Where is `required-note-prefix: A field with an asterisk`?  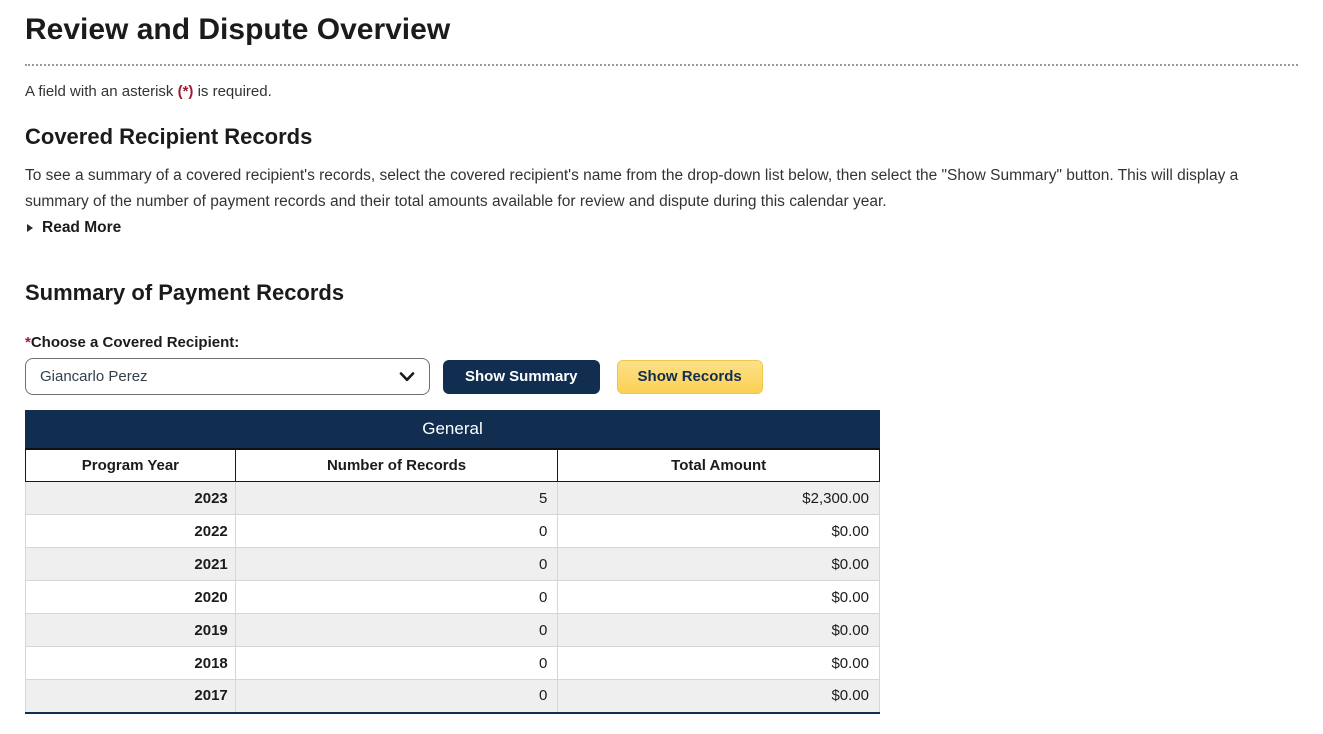
required-note-prefix: A field with an asterisk is located at coordinates (101, 91).